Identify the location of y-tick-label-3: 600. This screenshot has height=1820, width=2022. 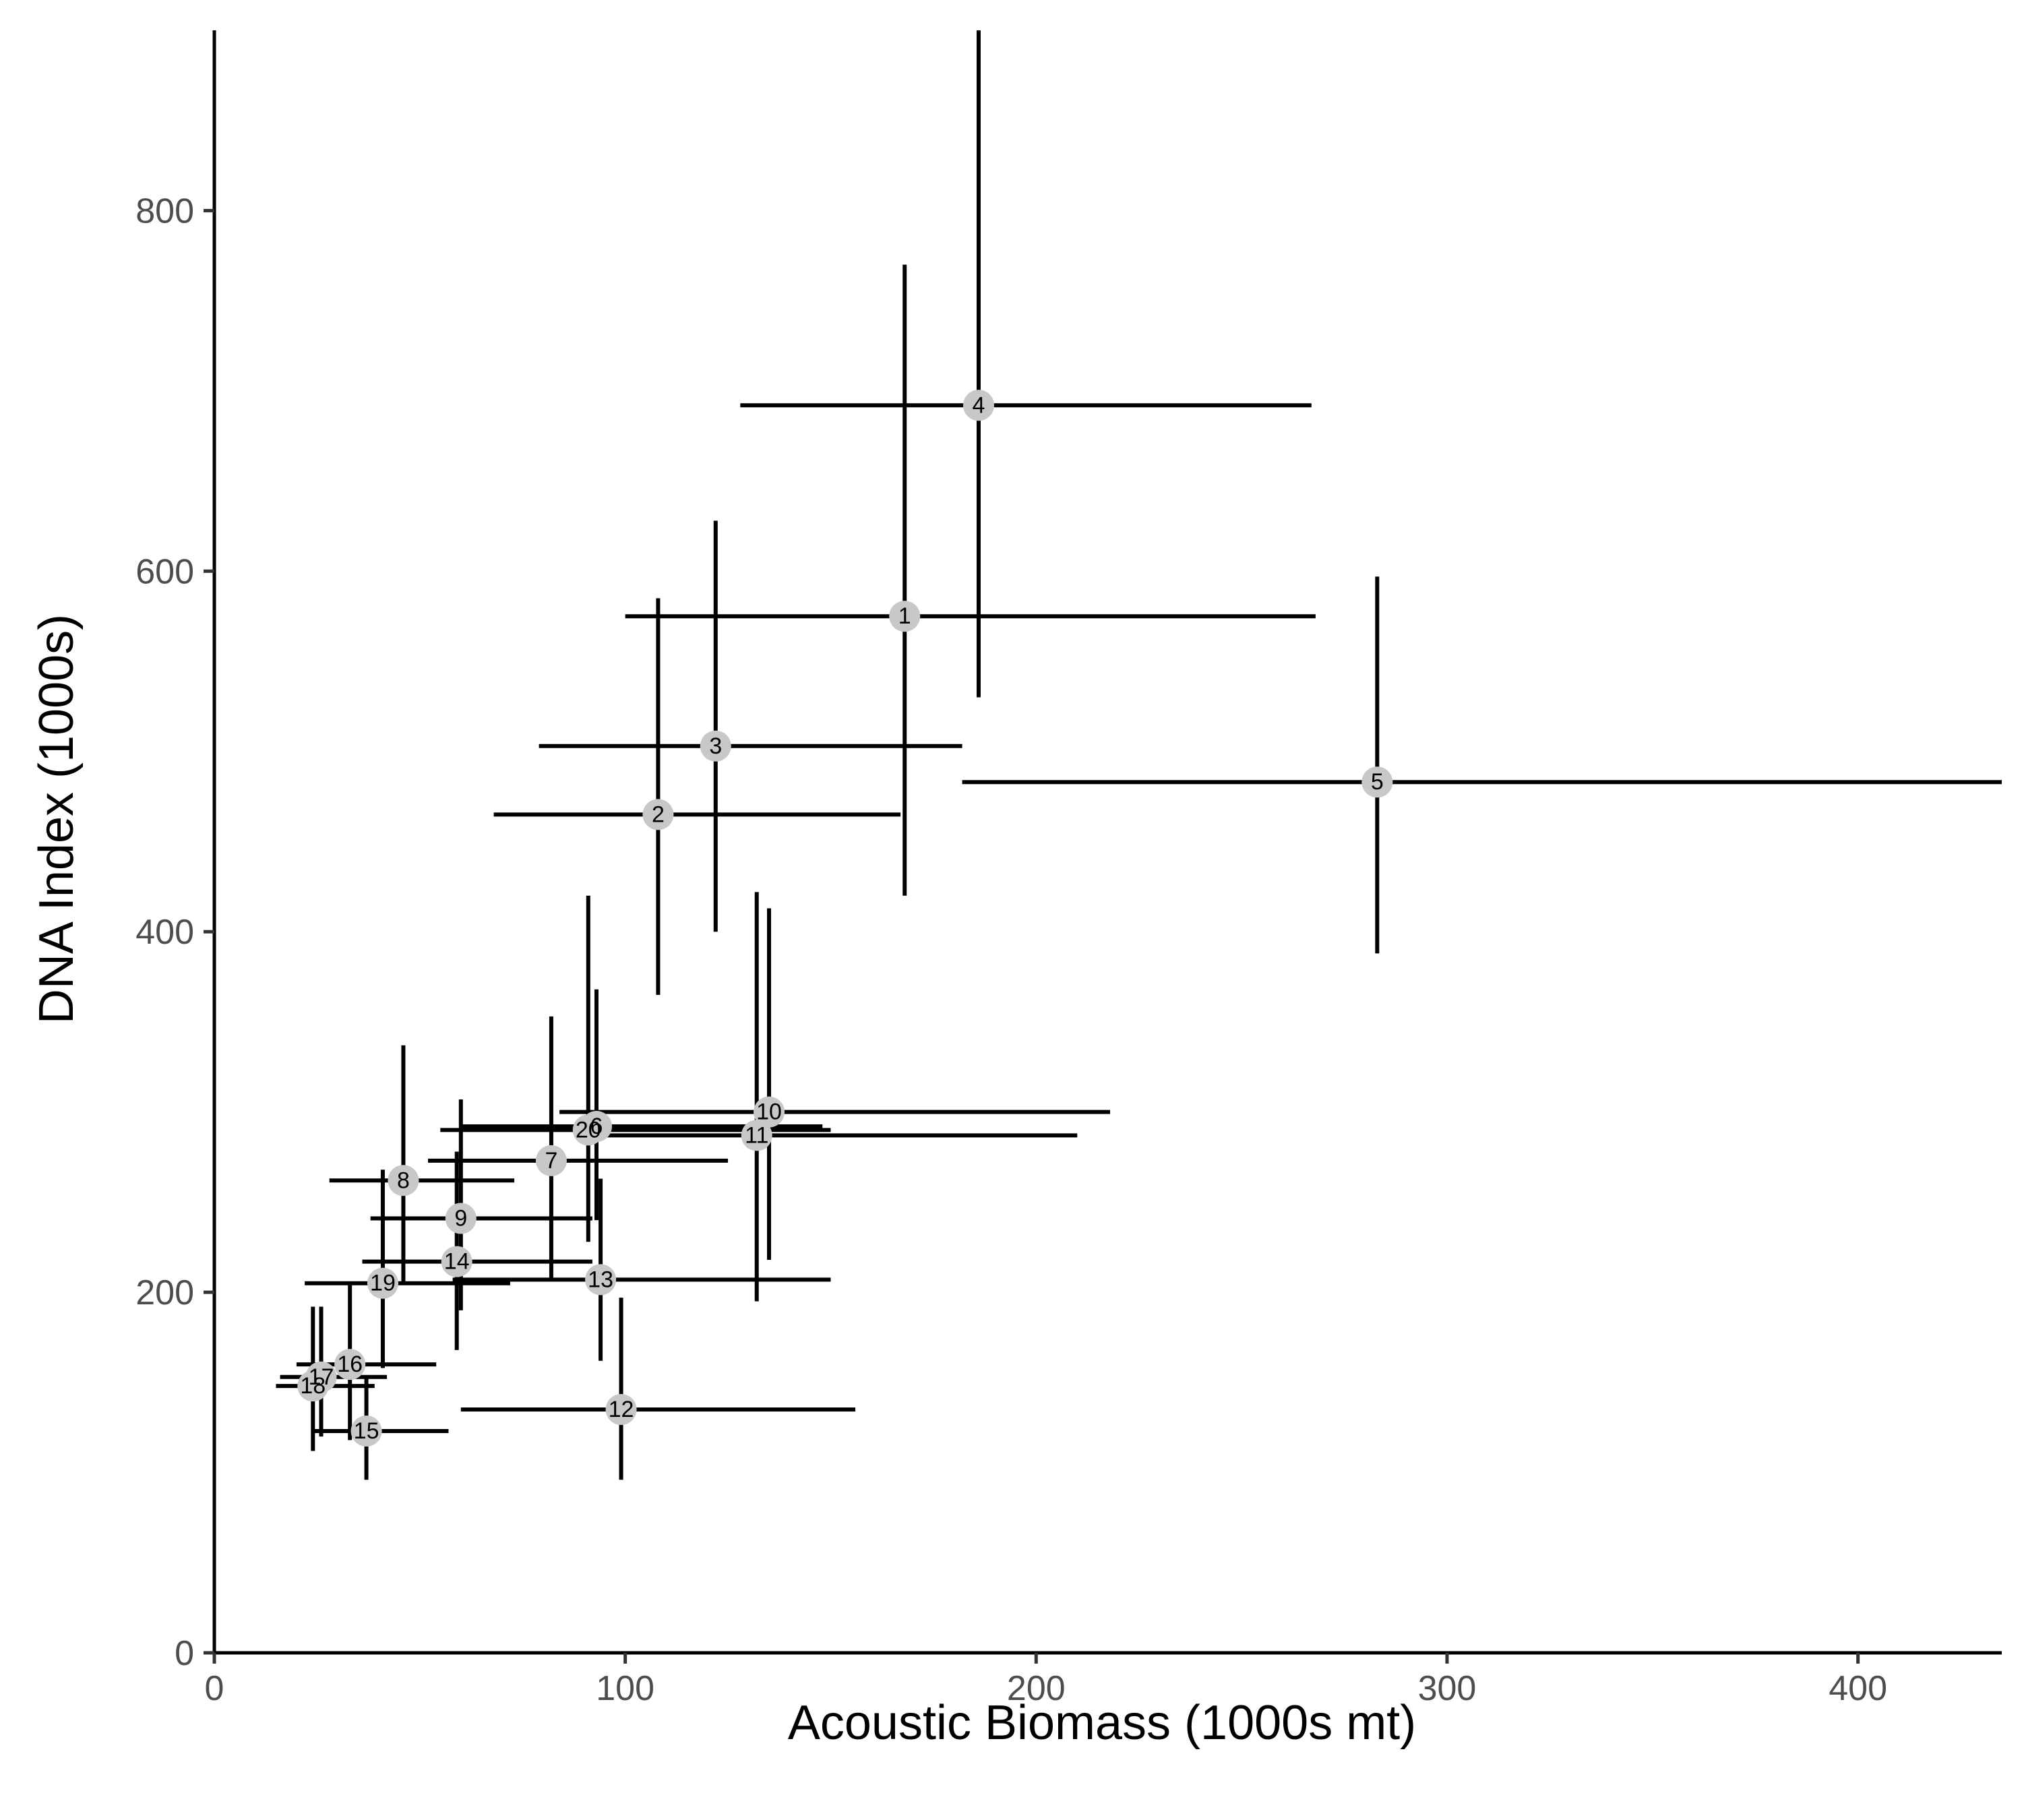
(164, 571).